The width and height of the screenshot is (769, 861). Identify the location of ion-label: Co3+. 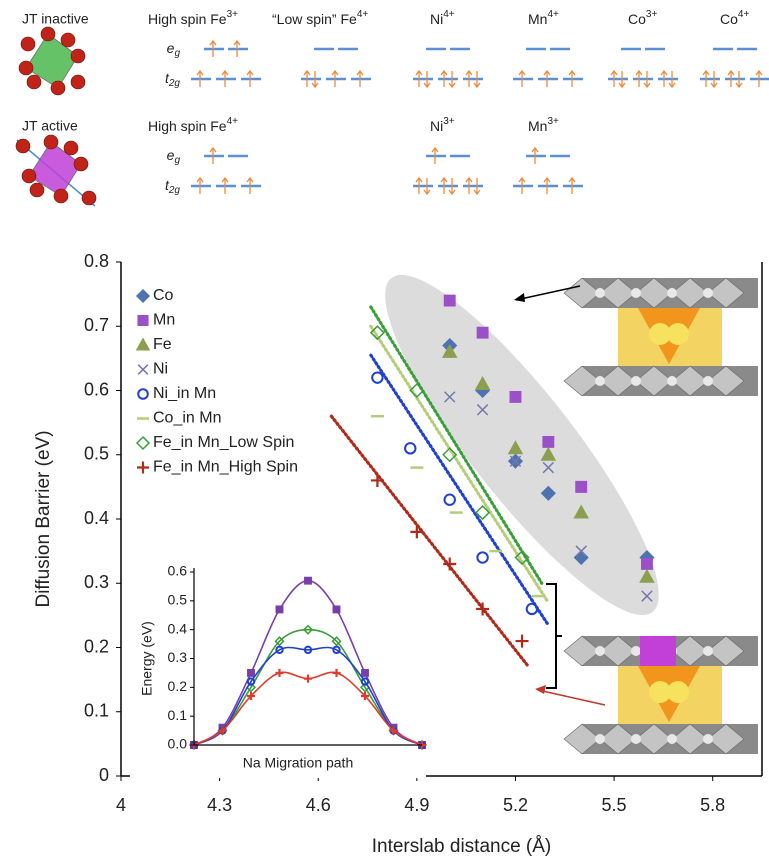
(642, 18).